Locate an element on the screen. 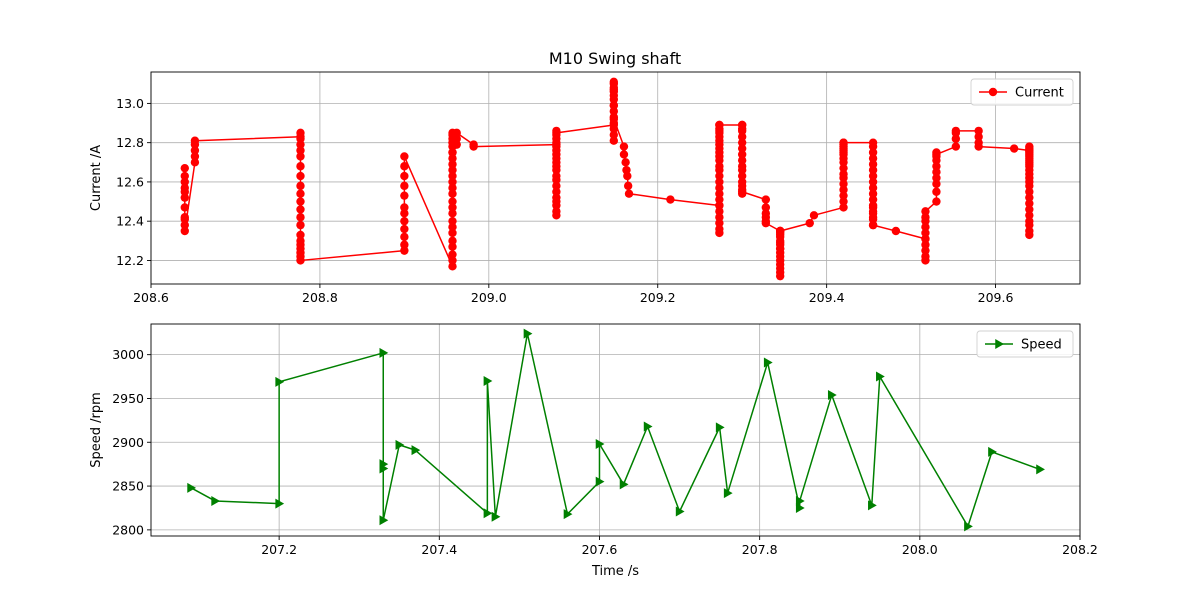 This screenshot has height=600, width=1200. y-tick-label: 12.8 is located at coordinates (130, 142).